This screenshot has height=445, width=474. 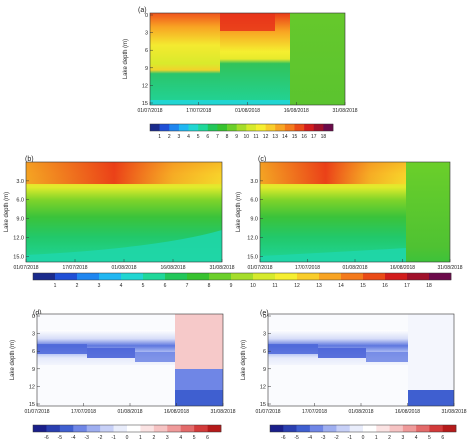 I want to click on colorbar-temp-top: 1 2 3 4 5 6 7 8 9 10 11 12 13 14 15 16 17 18, so click(x=241, y=131).